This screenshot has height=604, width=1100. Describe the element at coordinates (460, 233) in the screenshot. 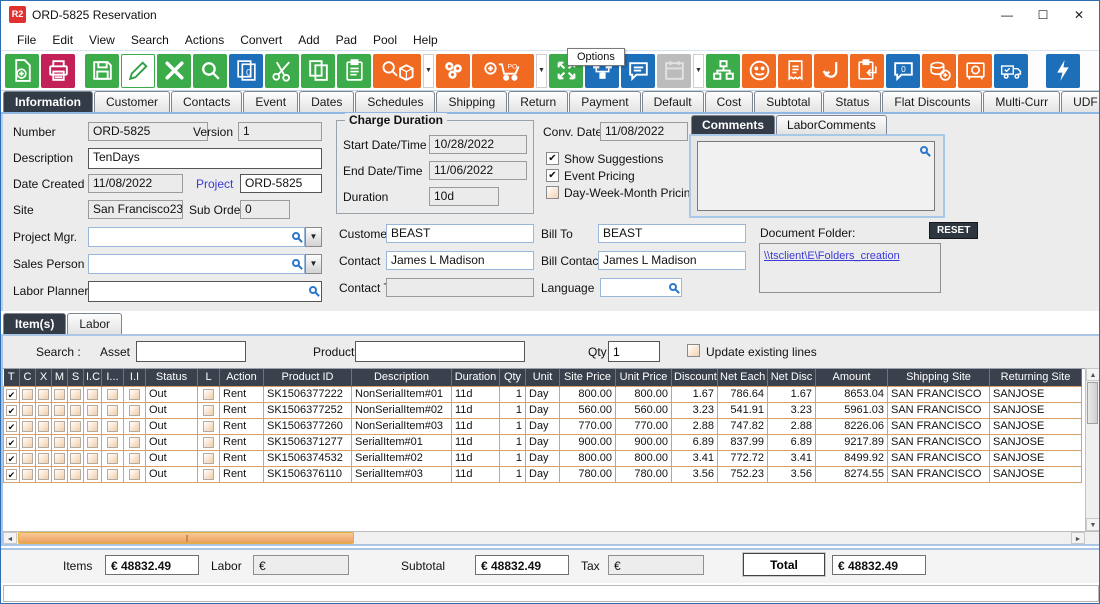

I see `customer-field: BEAST` at that location.